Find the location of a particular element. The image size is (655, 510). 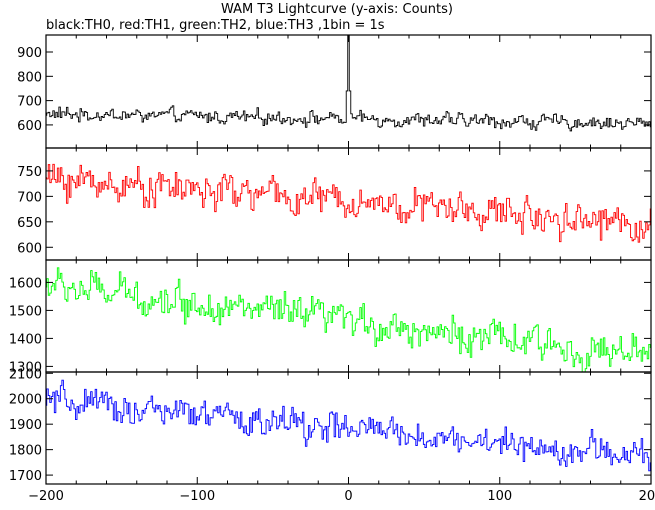

y-tick-label: 2100 is located at coordinates (25, 374).